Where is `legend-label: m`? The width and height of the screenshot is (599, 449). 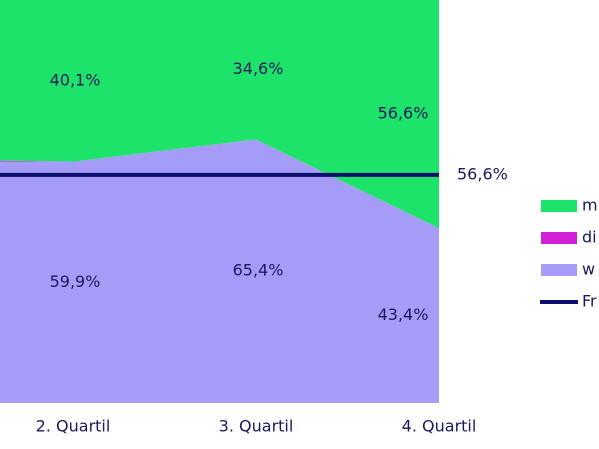 legend-label: m is located at coordinates (590, 205).